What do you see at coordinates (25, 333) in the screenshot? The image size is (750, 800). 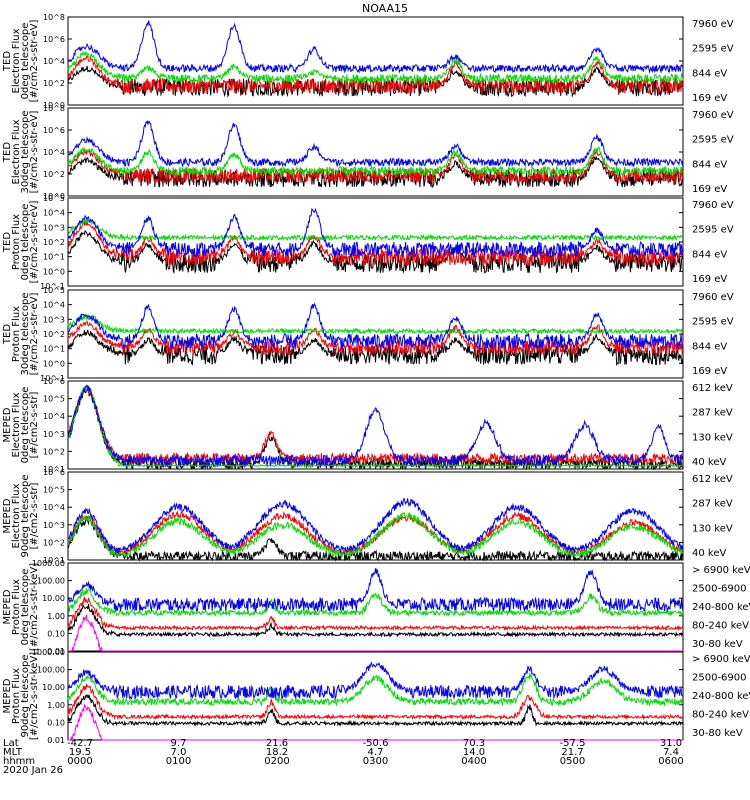 I see `y-axis-label-line: 30deg telescope` at bounding box center [25, 333].